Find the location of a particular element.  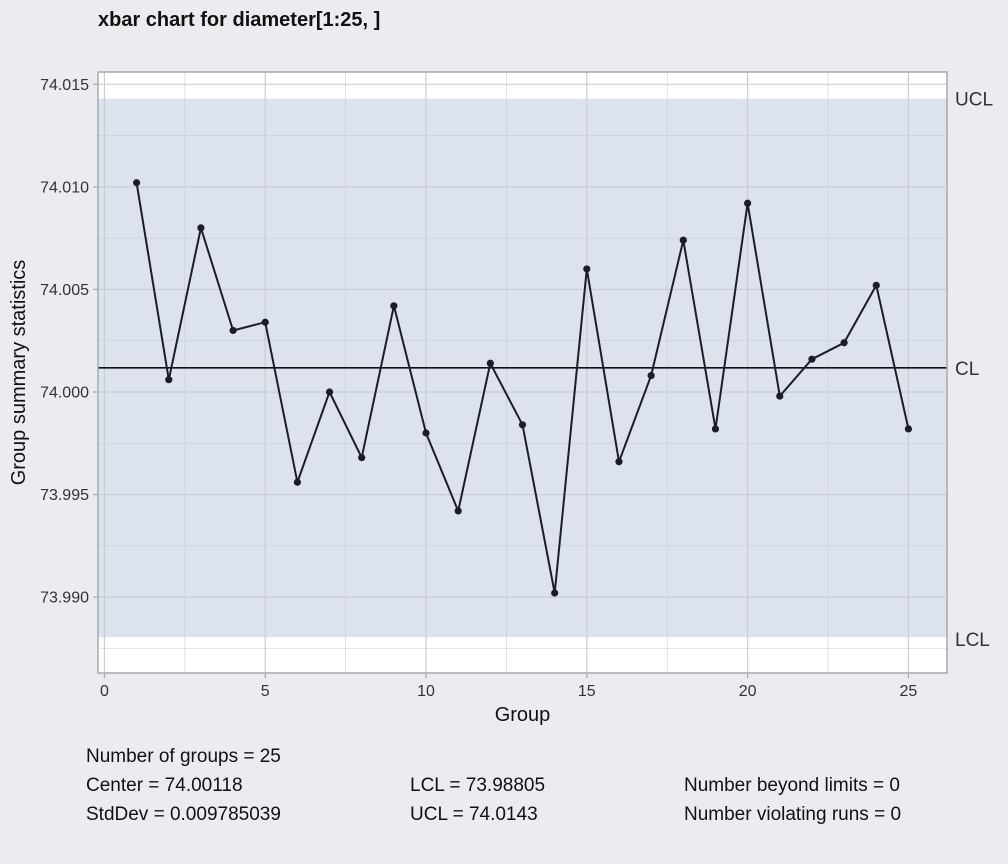

x-tick-label: 20 is located at coordinates (748, 691).